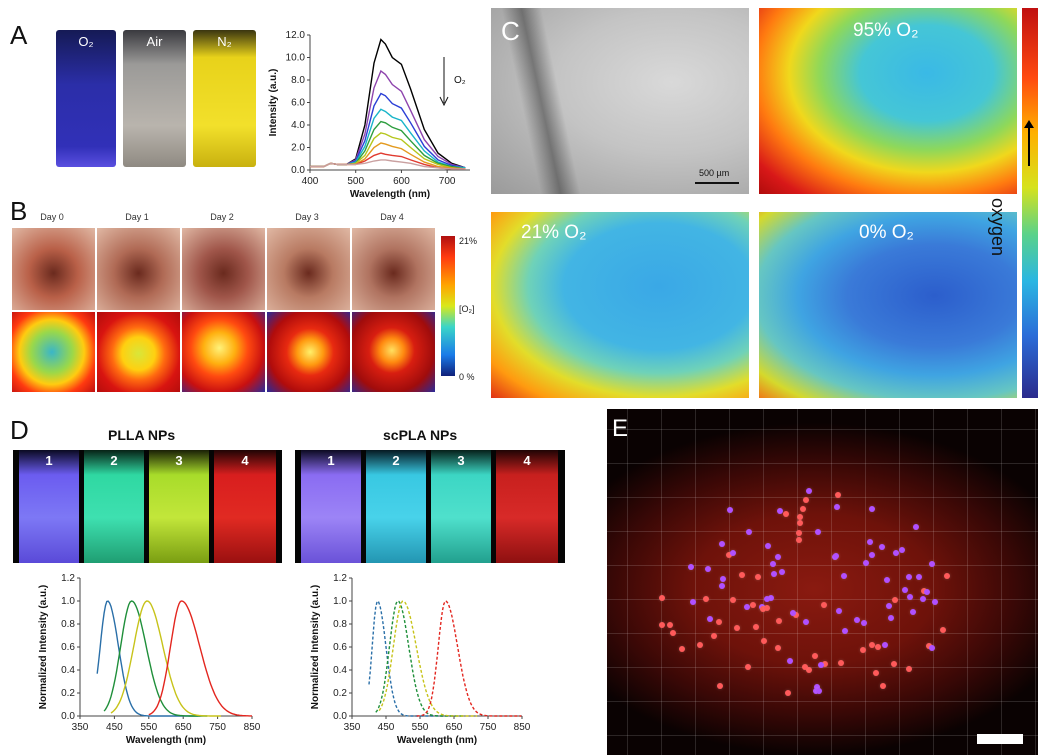 This screenshot has width=1038, height=755. What do you see at coordinates (114, 506) in the screenshot?
I see `plla-vial-2: 2` at bounding box center [114, 506].